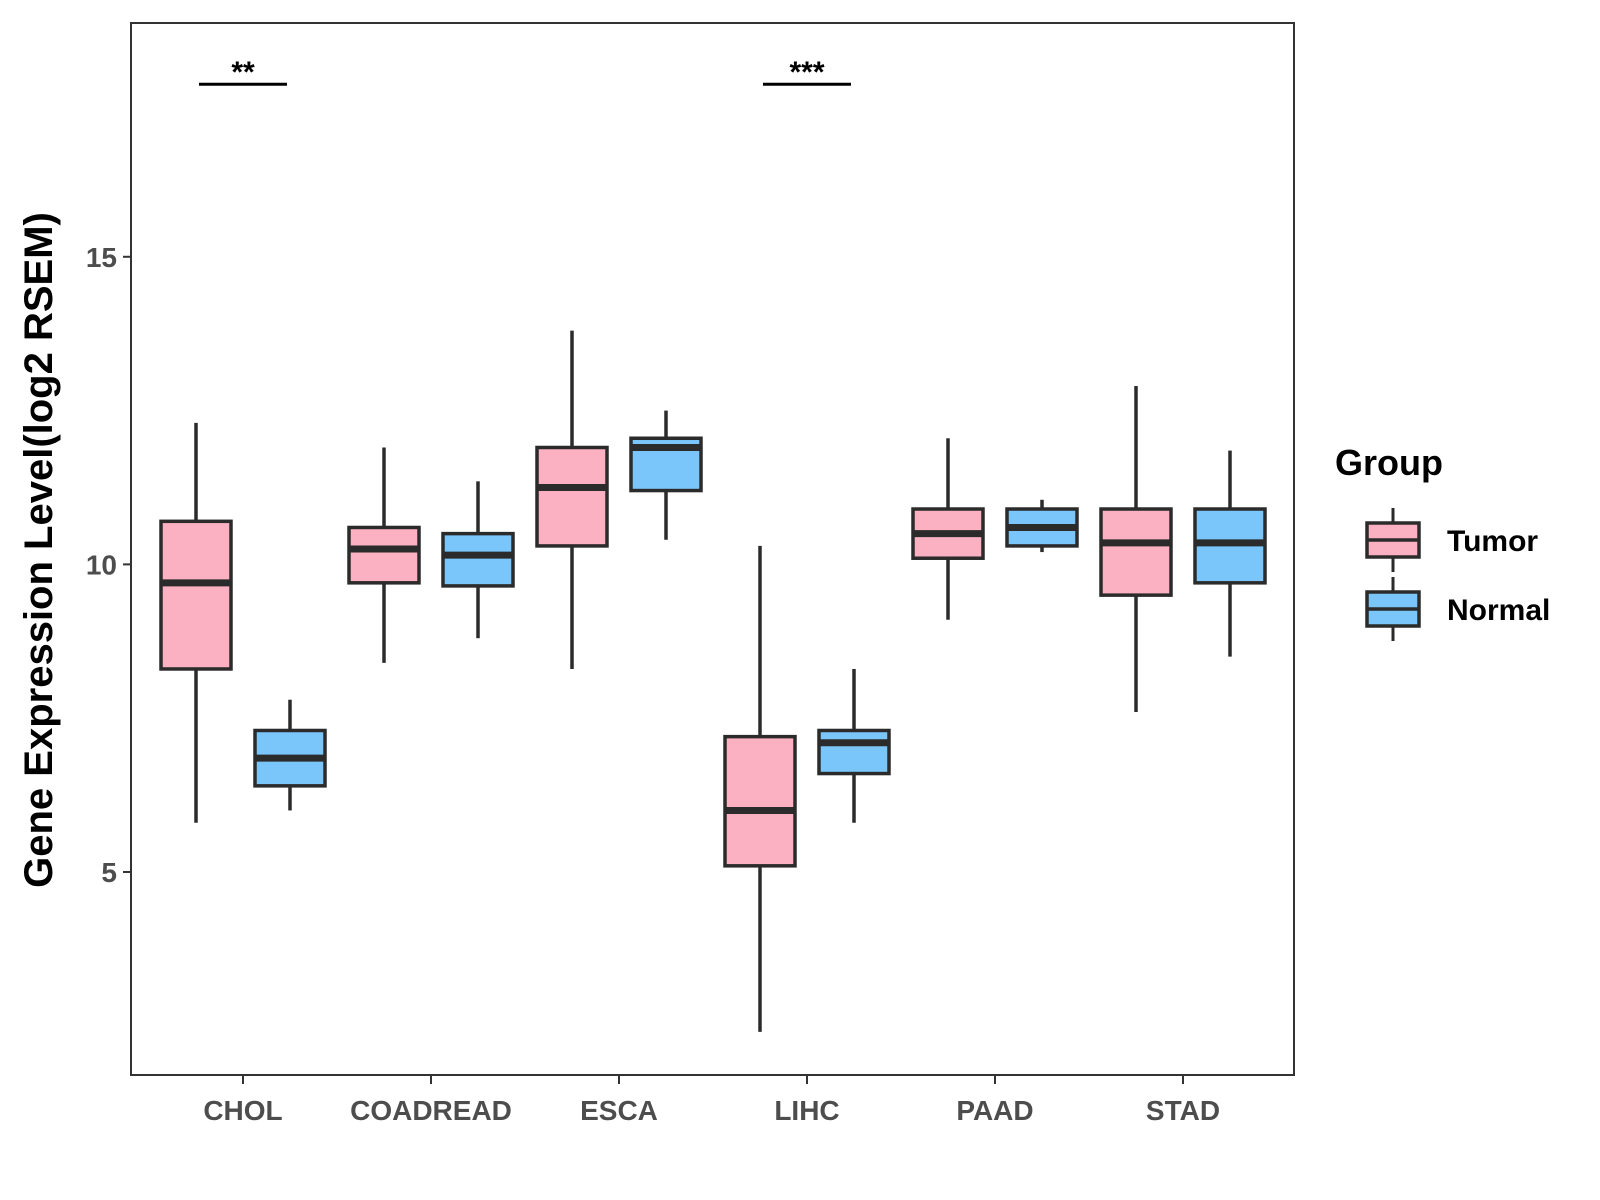 The height and width of the screenshot is (1200, 1600). I want to click on box-tumor-chol, so click(196, 622).